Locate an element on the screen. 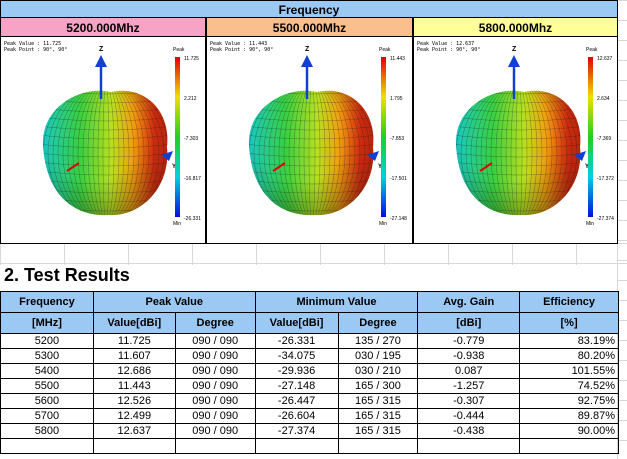 The height and width of the screenshot is (459, 627). scale-label: 2.634 is located at coordinates (603, 99).